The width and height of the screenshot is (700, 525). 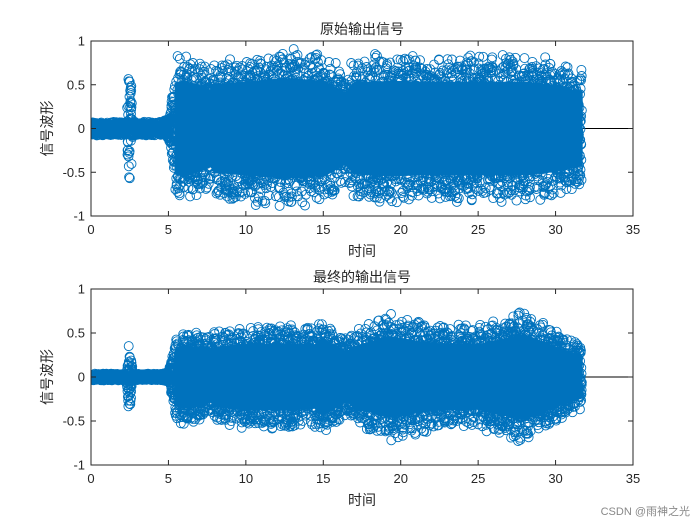 I want to click on chart-title: 最终的输出信号, so click(x=362, y=278).